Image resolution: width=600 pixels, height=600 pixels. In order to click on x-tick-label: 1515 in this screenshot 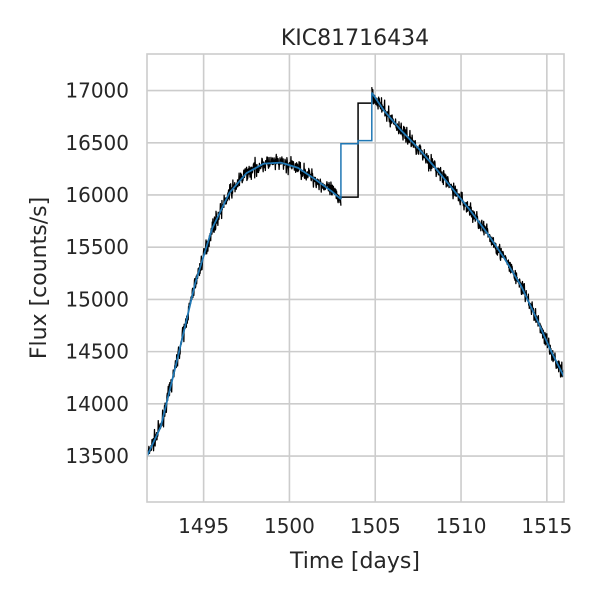, I will do `click(546, 526)`.